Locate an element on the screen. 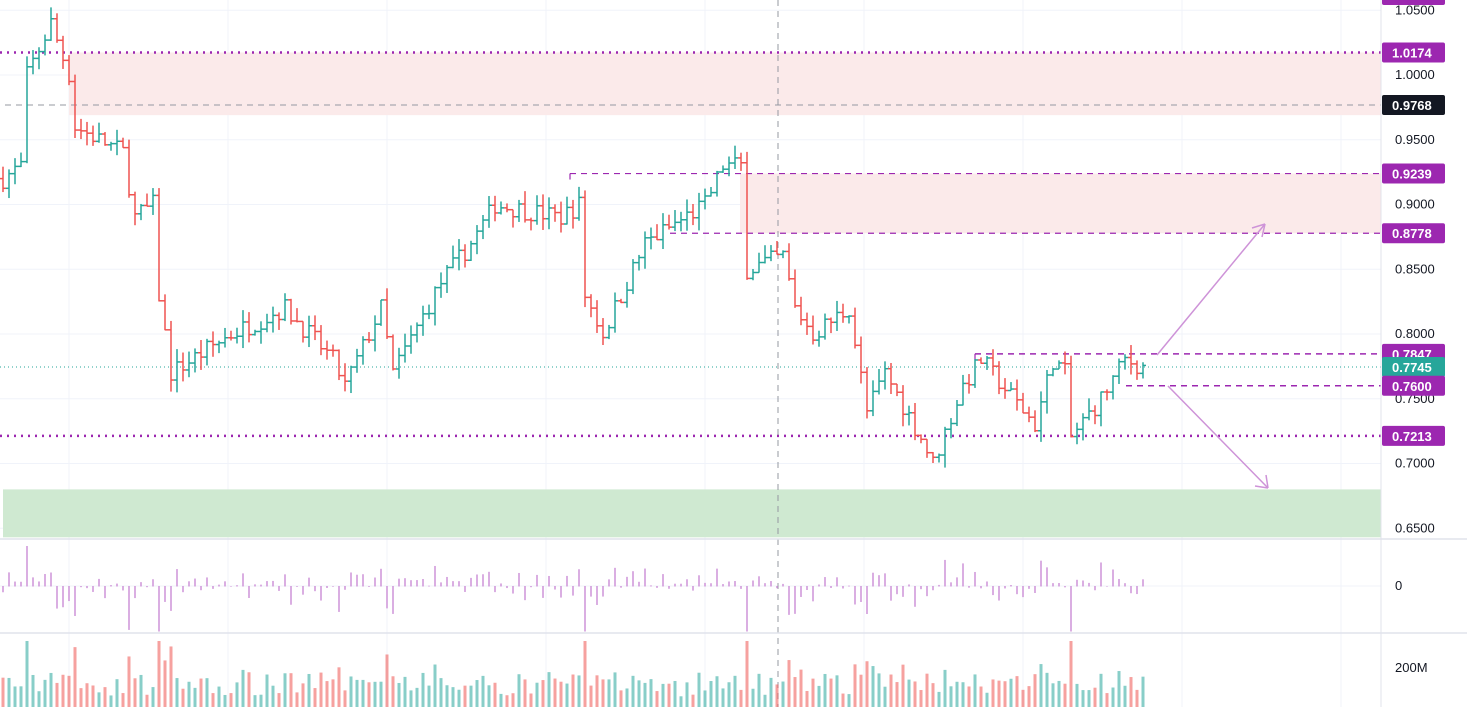 The height and width of the screenshot is (707, 1467). price-tick-label: 0.7000 is located at coordinates (1415, 463).